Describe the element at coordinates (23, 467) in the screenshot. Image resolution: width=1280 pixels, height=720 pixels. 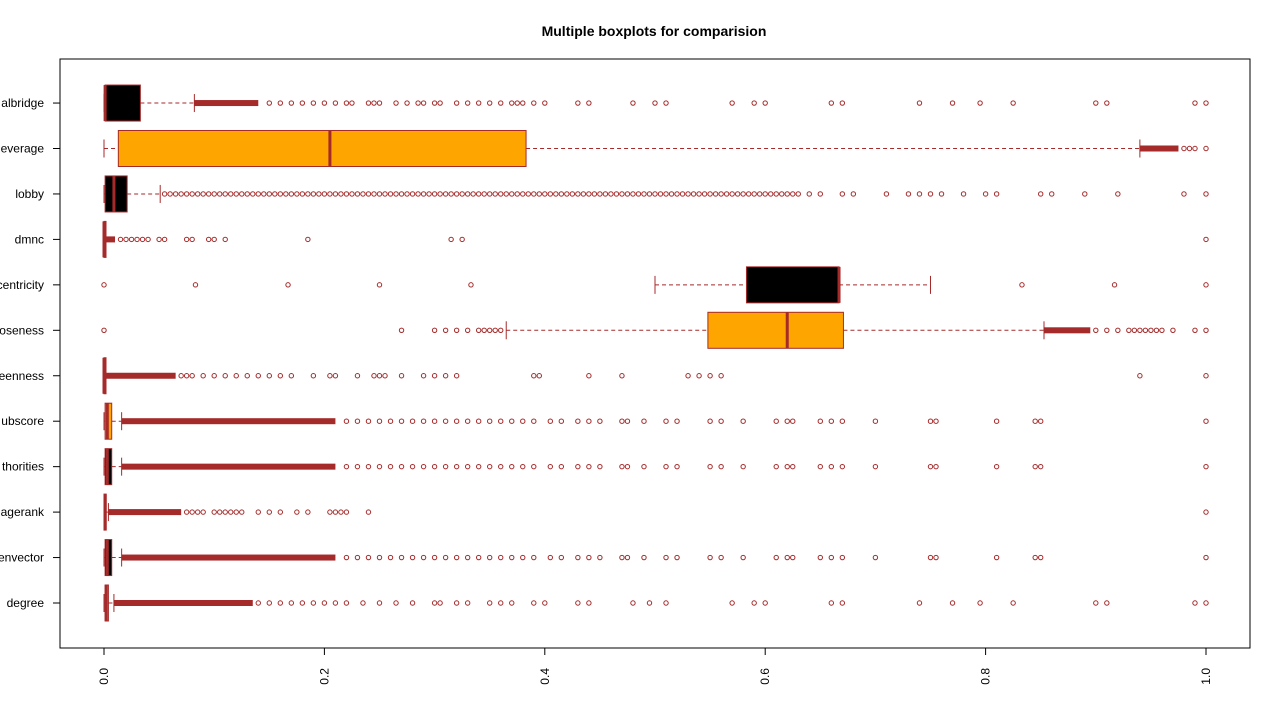
I see `y-tick-label: thorities` at that location.